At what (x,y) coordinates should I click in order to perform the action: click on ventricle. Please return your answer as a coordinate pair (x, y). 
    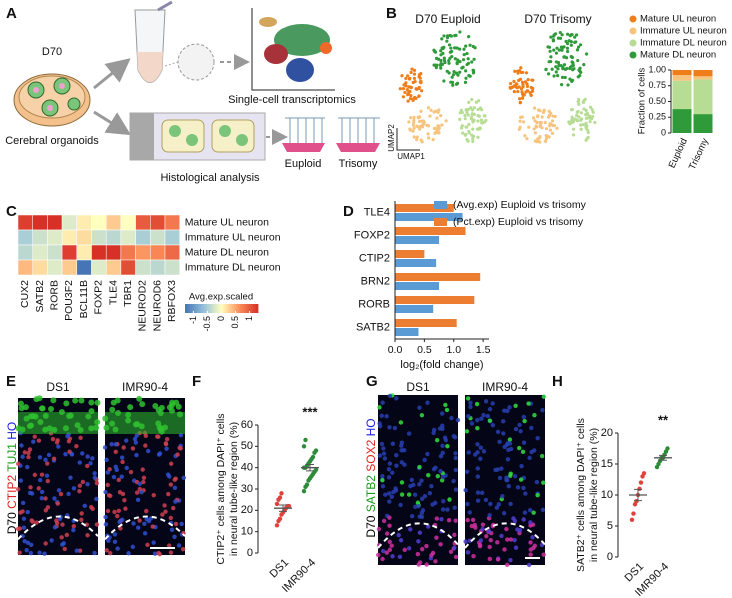
    Looking at the image, I should click on (358, 147).